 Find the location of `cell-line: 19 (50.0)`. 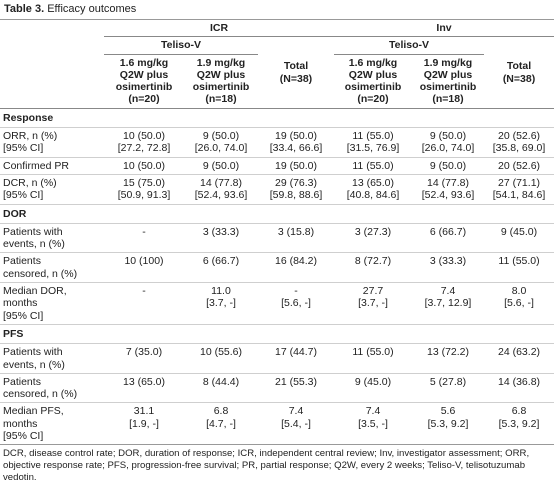

cell-line: 19 (50.0) is located at coordinates (296, 165).